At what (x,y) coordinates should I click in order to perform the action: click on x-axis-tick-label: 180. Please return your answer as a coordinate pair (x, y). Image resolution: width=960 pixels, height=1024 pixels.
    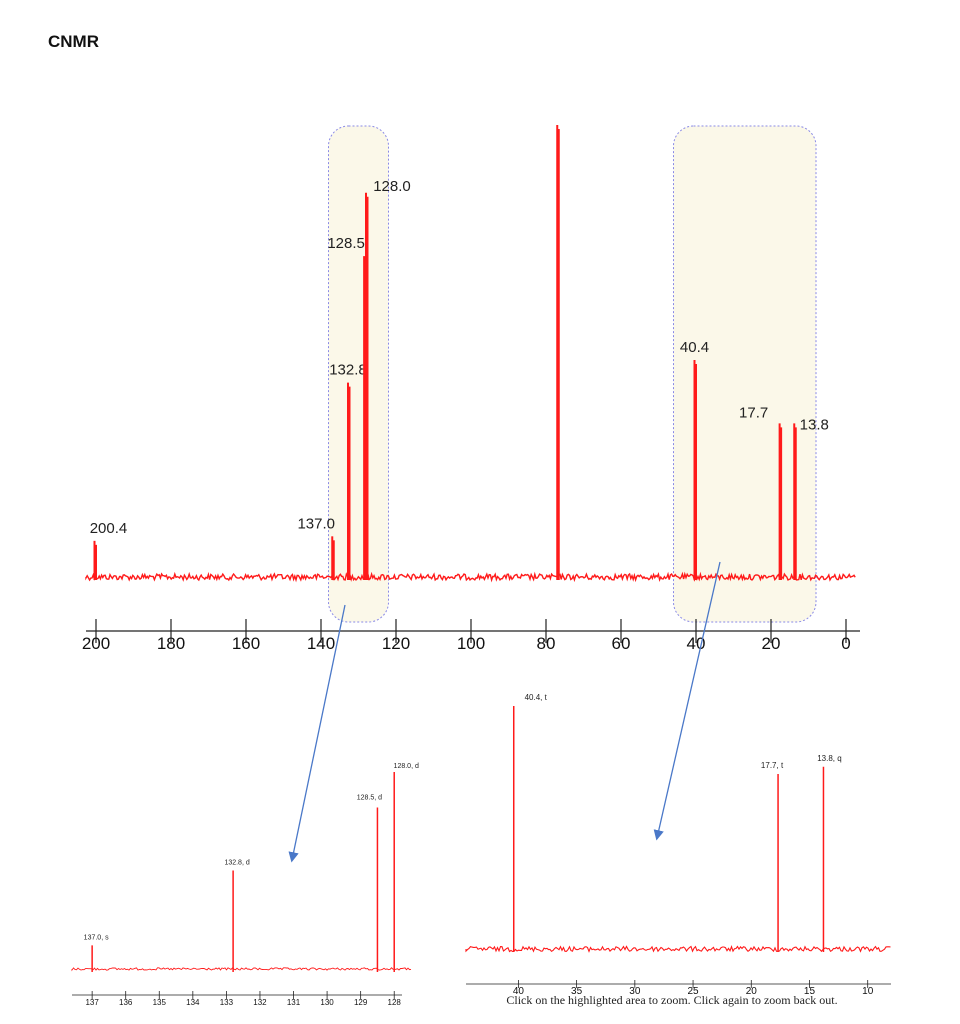
    Looking at the image, I should click on (171, 643).